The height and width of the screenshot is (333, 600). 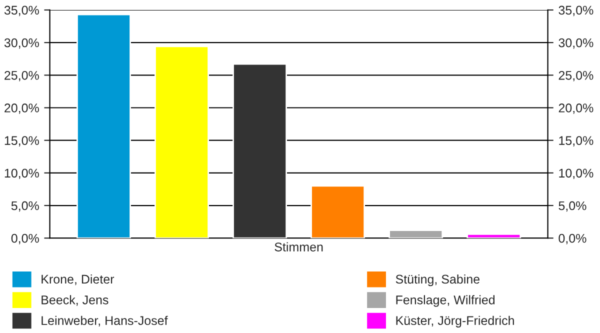 I want to click on legend-label: Fenslage, Wilfried, so click(x=445, y=301).